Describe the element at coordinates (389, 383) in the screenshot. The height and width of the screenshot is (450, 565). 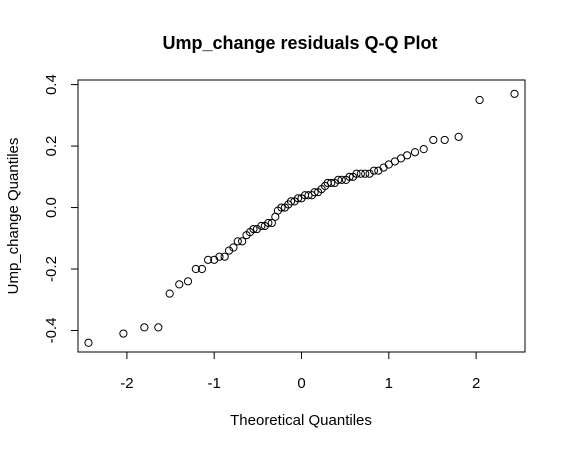
I see `x-tick-label: 1` at that location.